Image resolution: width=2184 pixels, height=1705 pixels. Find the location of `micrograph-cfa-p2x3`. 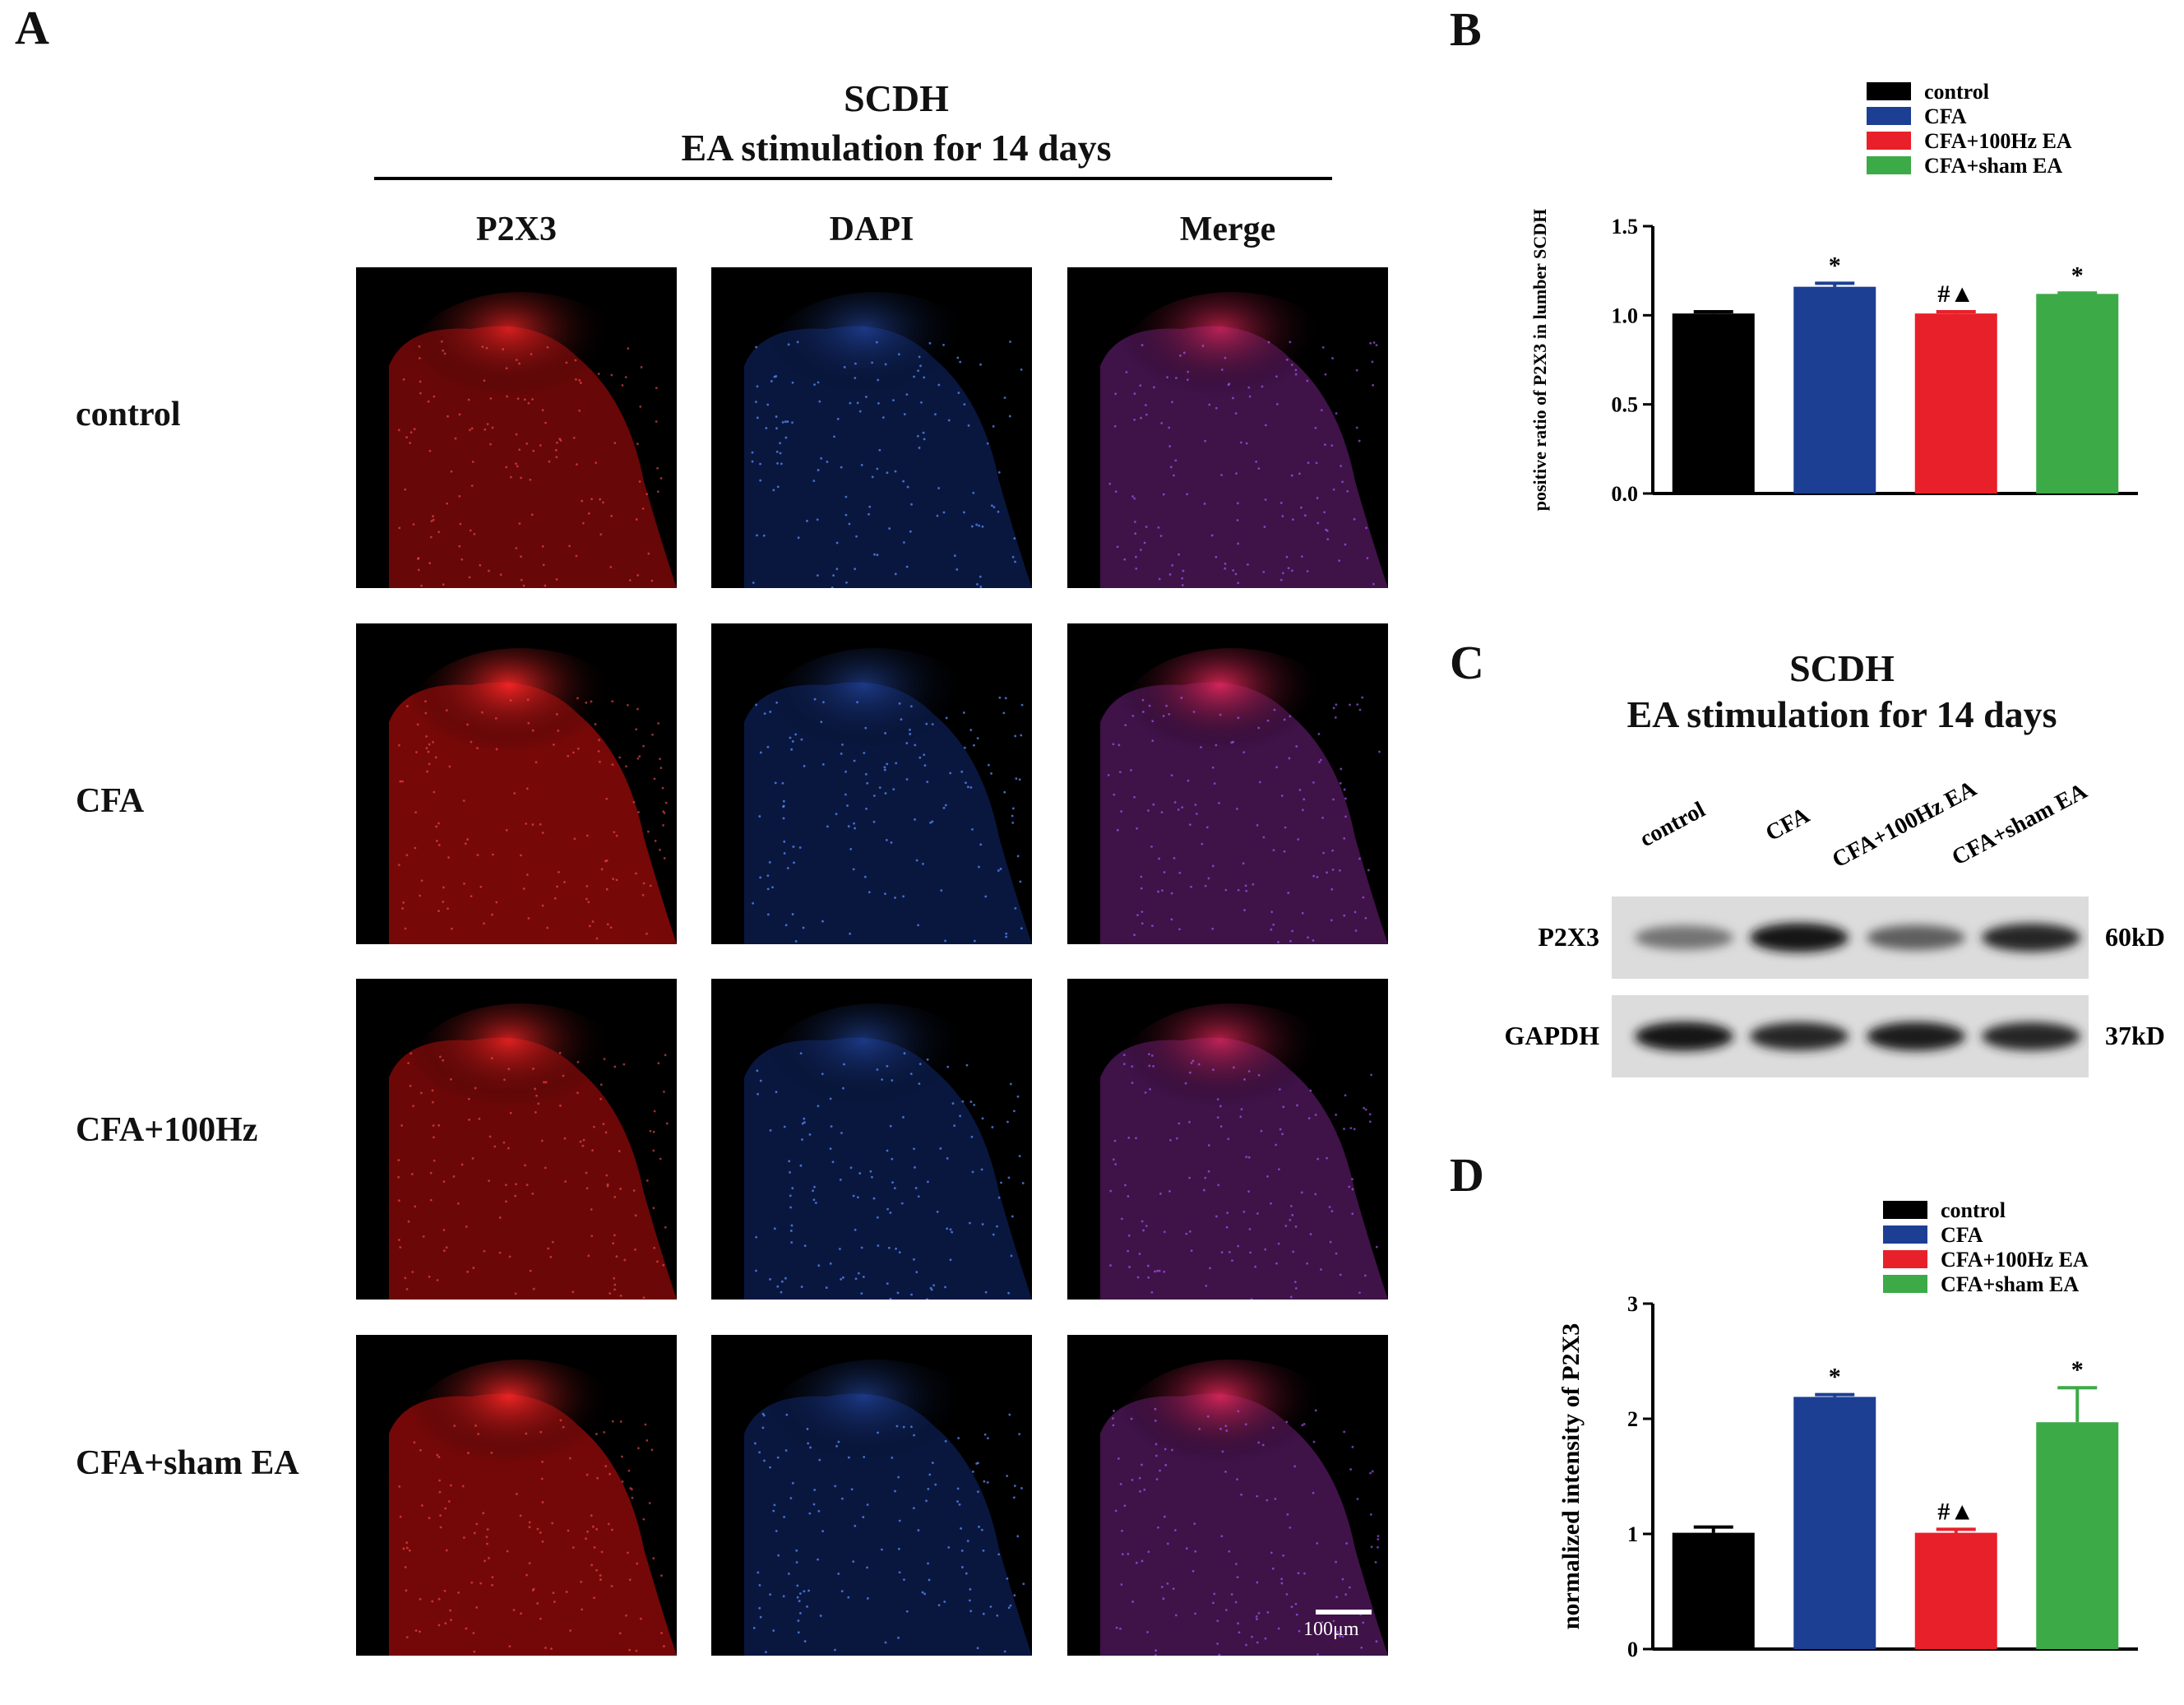

micrograph-cfa-p2x3 is located at coordinates (516, 783).